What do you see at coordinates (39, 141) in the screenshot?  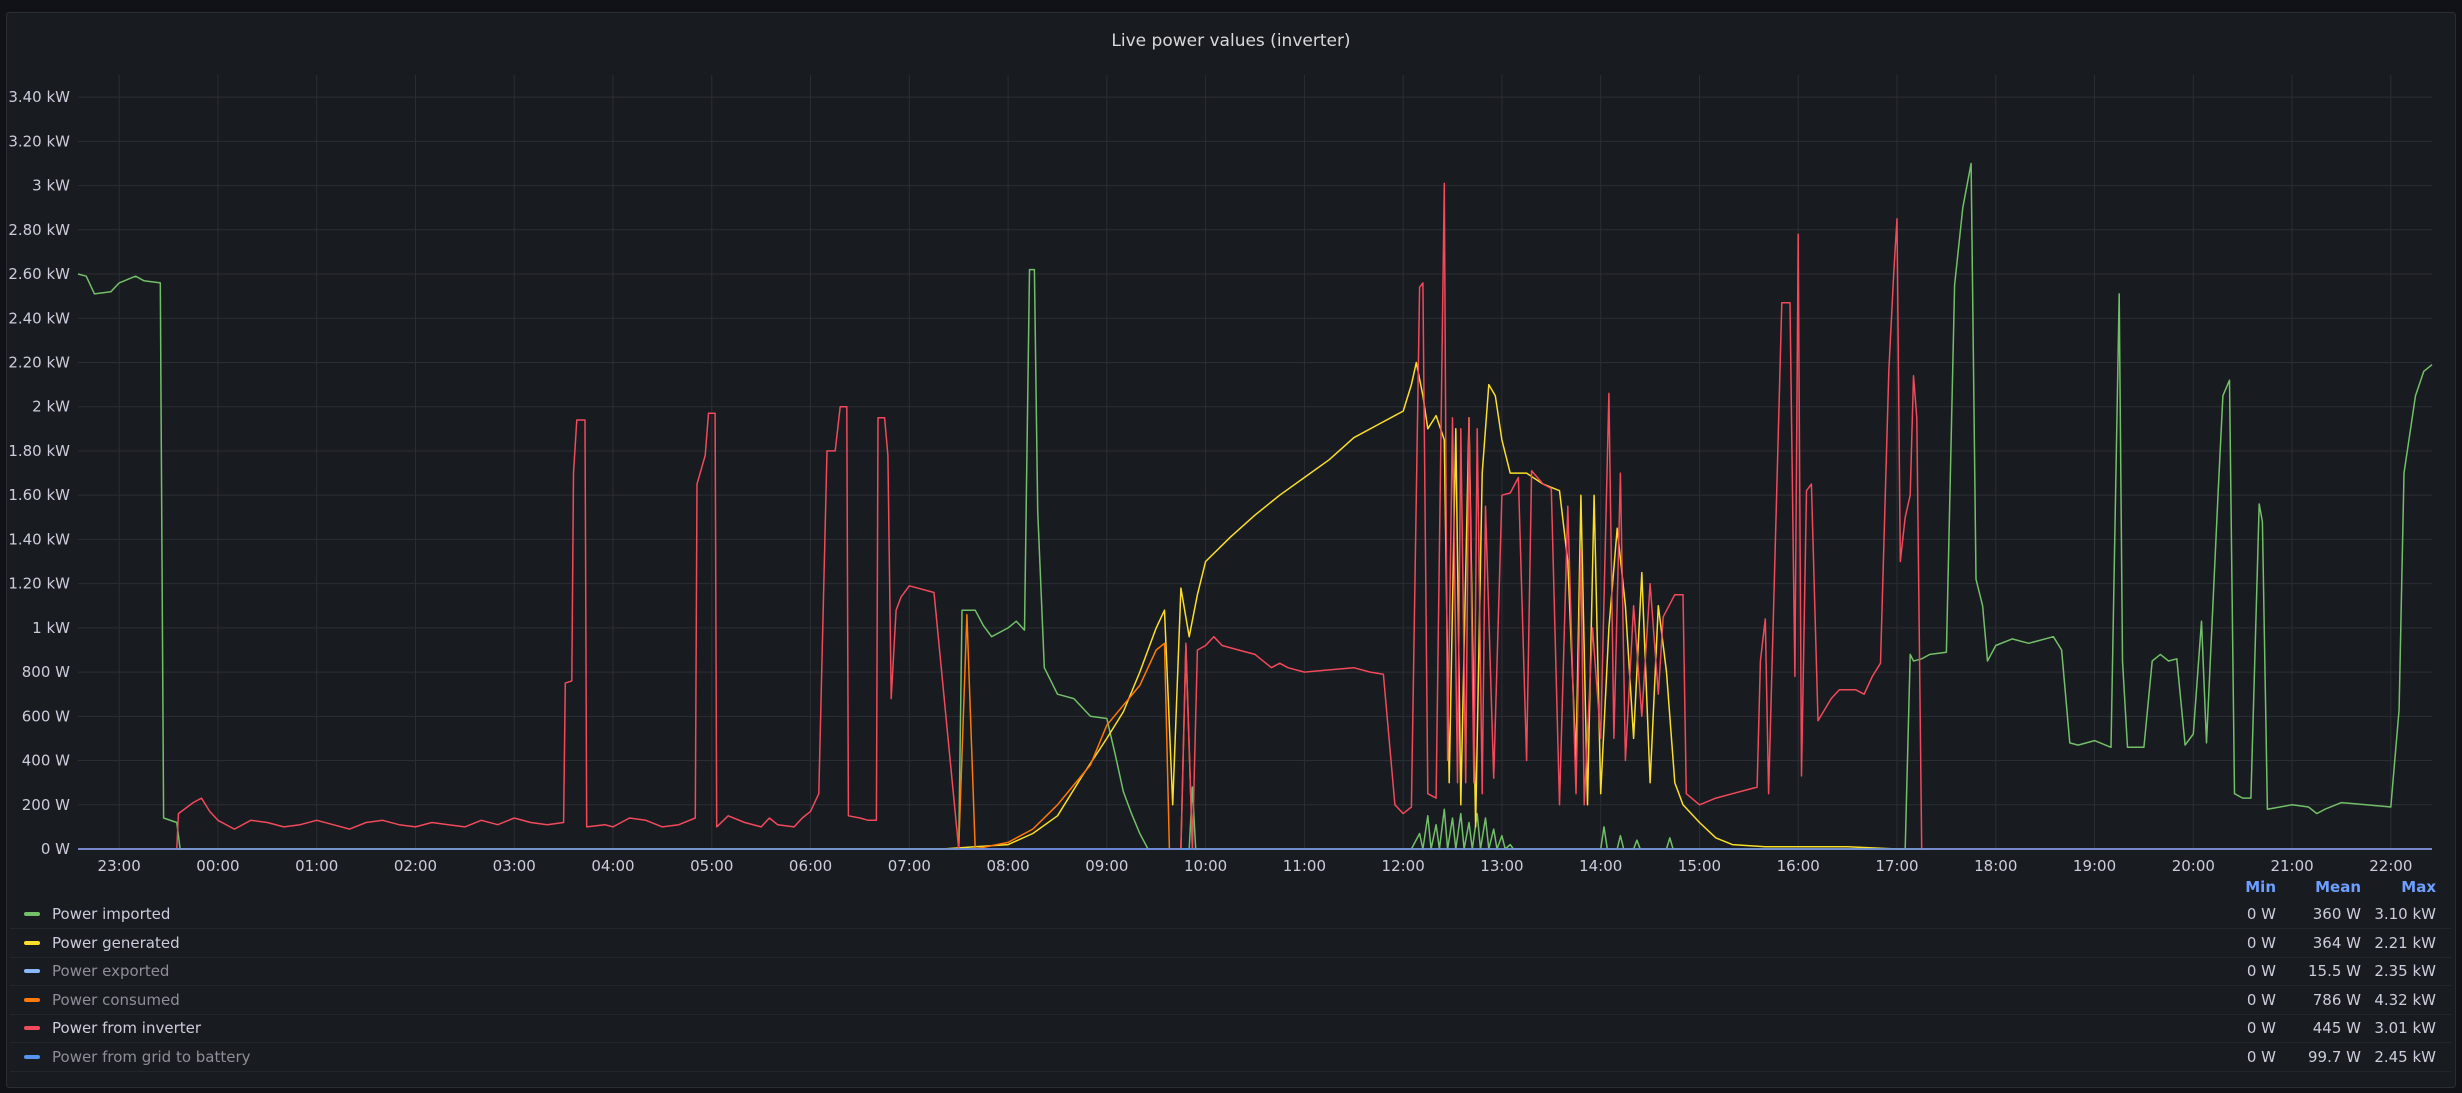 I see `y-tick-label: 3.20 kW` at bounding box center [39, 141].